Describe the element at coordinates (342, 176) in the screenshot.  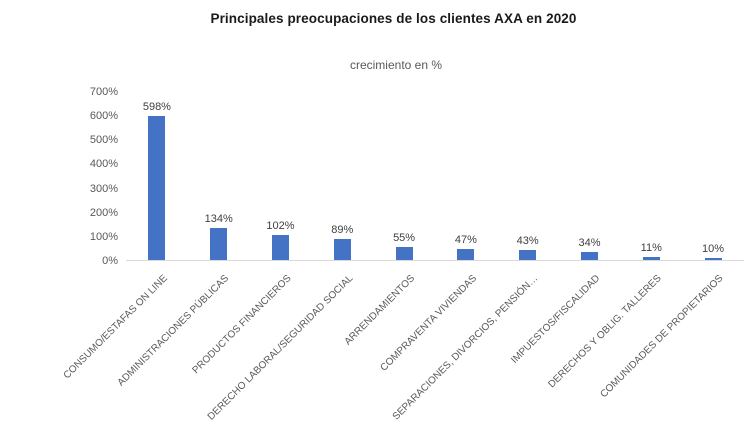
I see `bar-slot: 89%` at that location.